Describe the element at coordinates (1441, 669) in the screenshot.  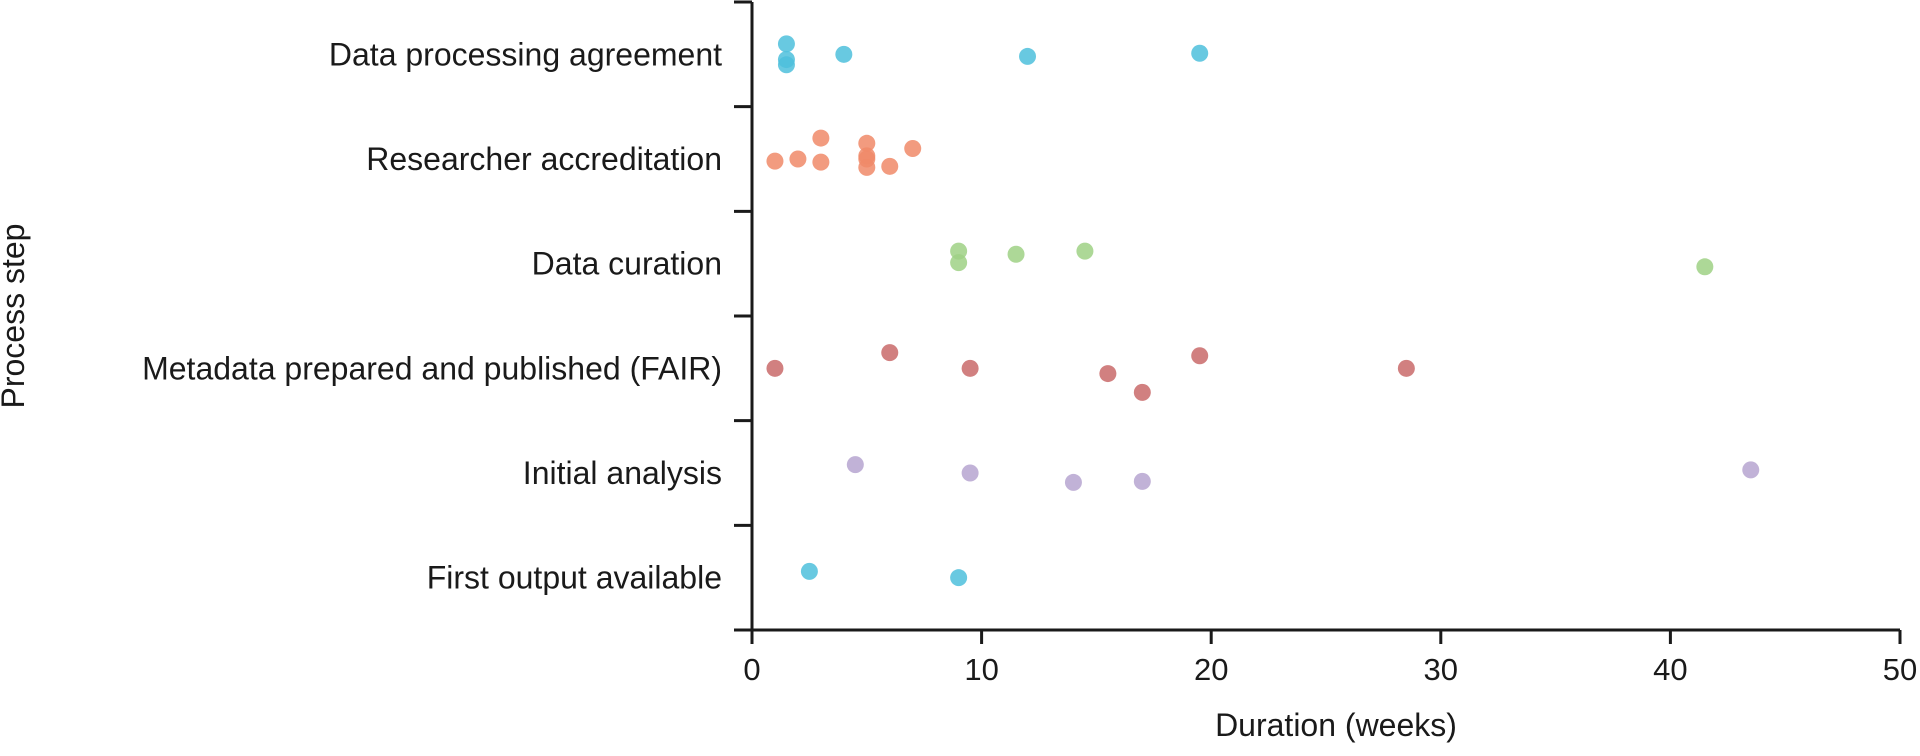
I see `x-tick-label: 30` at that location.